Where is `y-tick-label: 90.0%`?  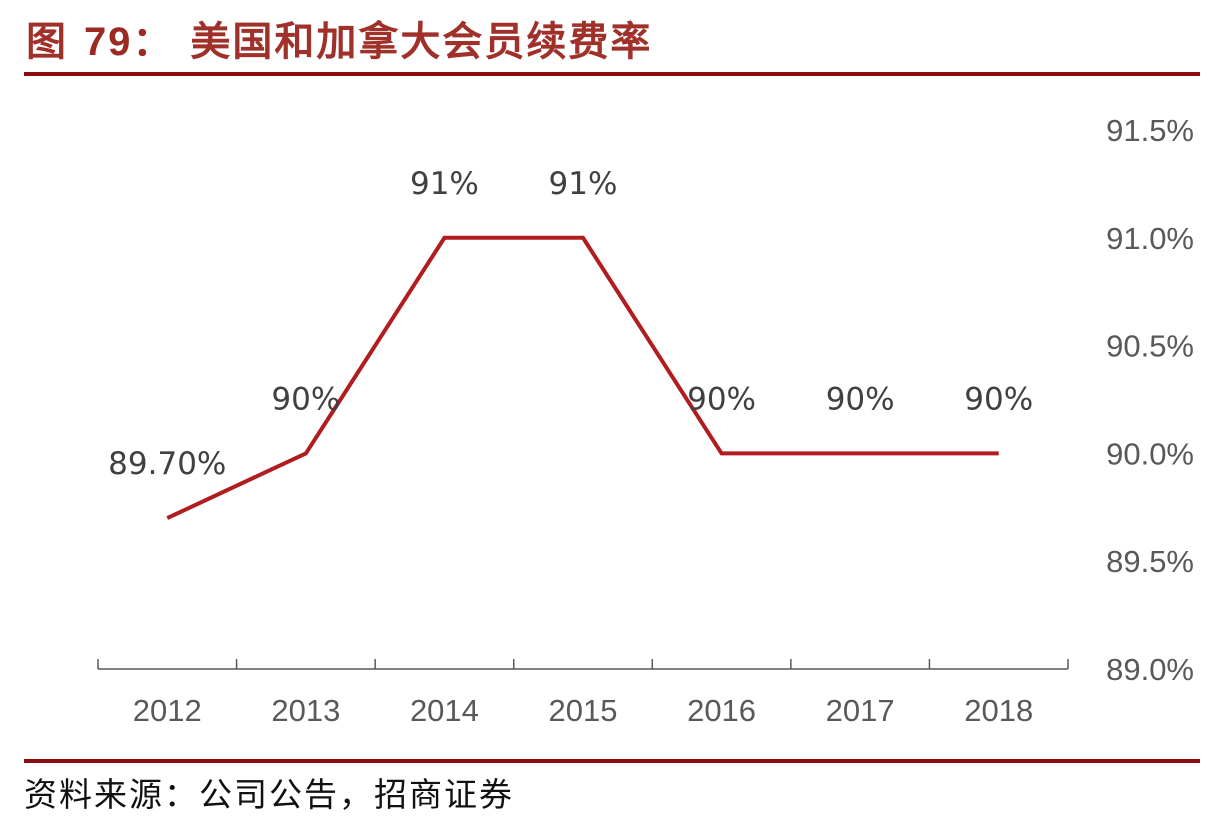
y-tick-label: 90.0% is located at coordinates (1150, 453).